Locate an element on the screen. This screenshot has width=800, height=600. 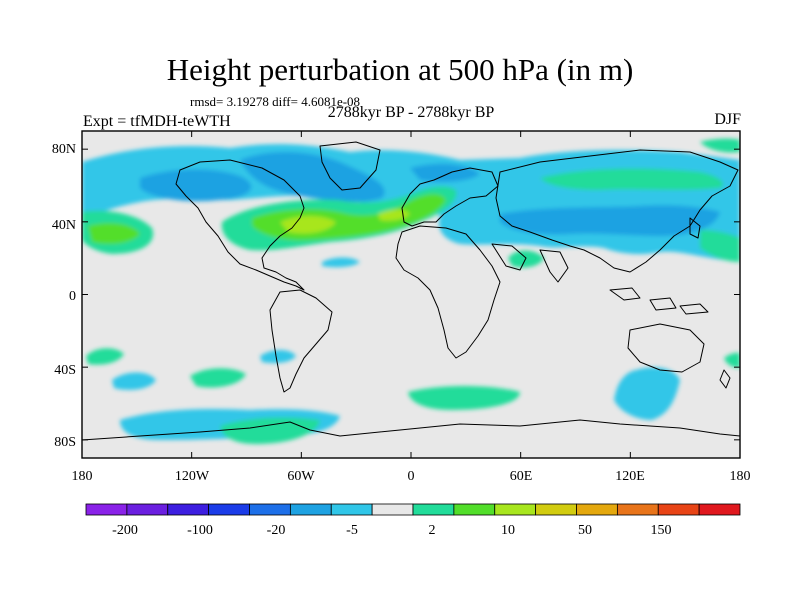
colorbar-label: 2 is located at coordinates (432, 530).